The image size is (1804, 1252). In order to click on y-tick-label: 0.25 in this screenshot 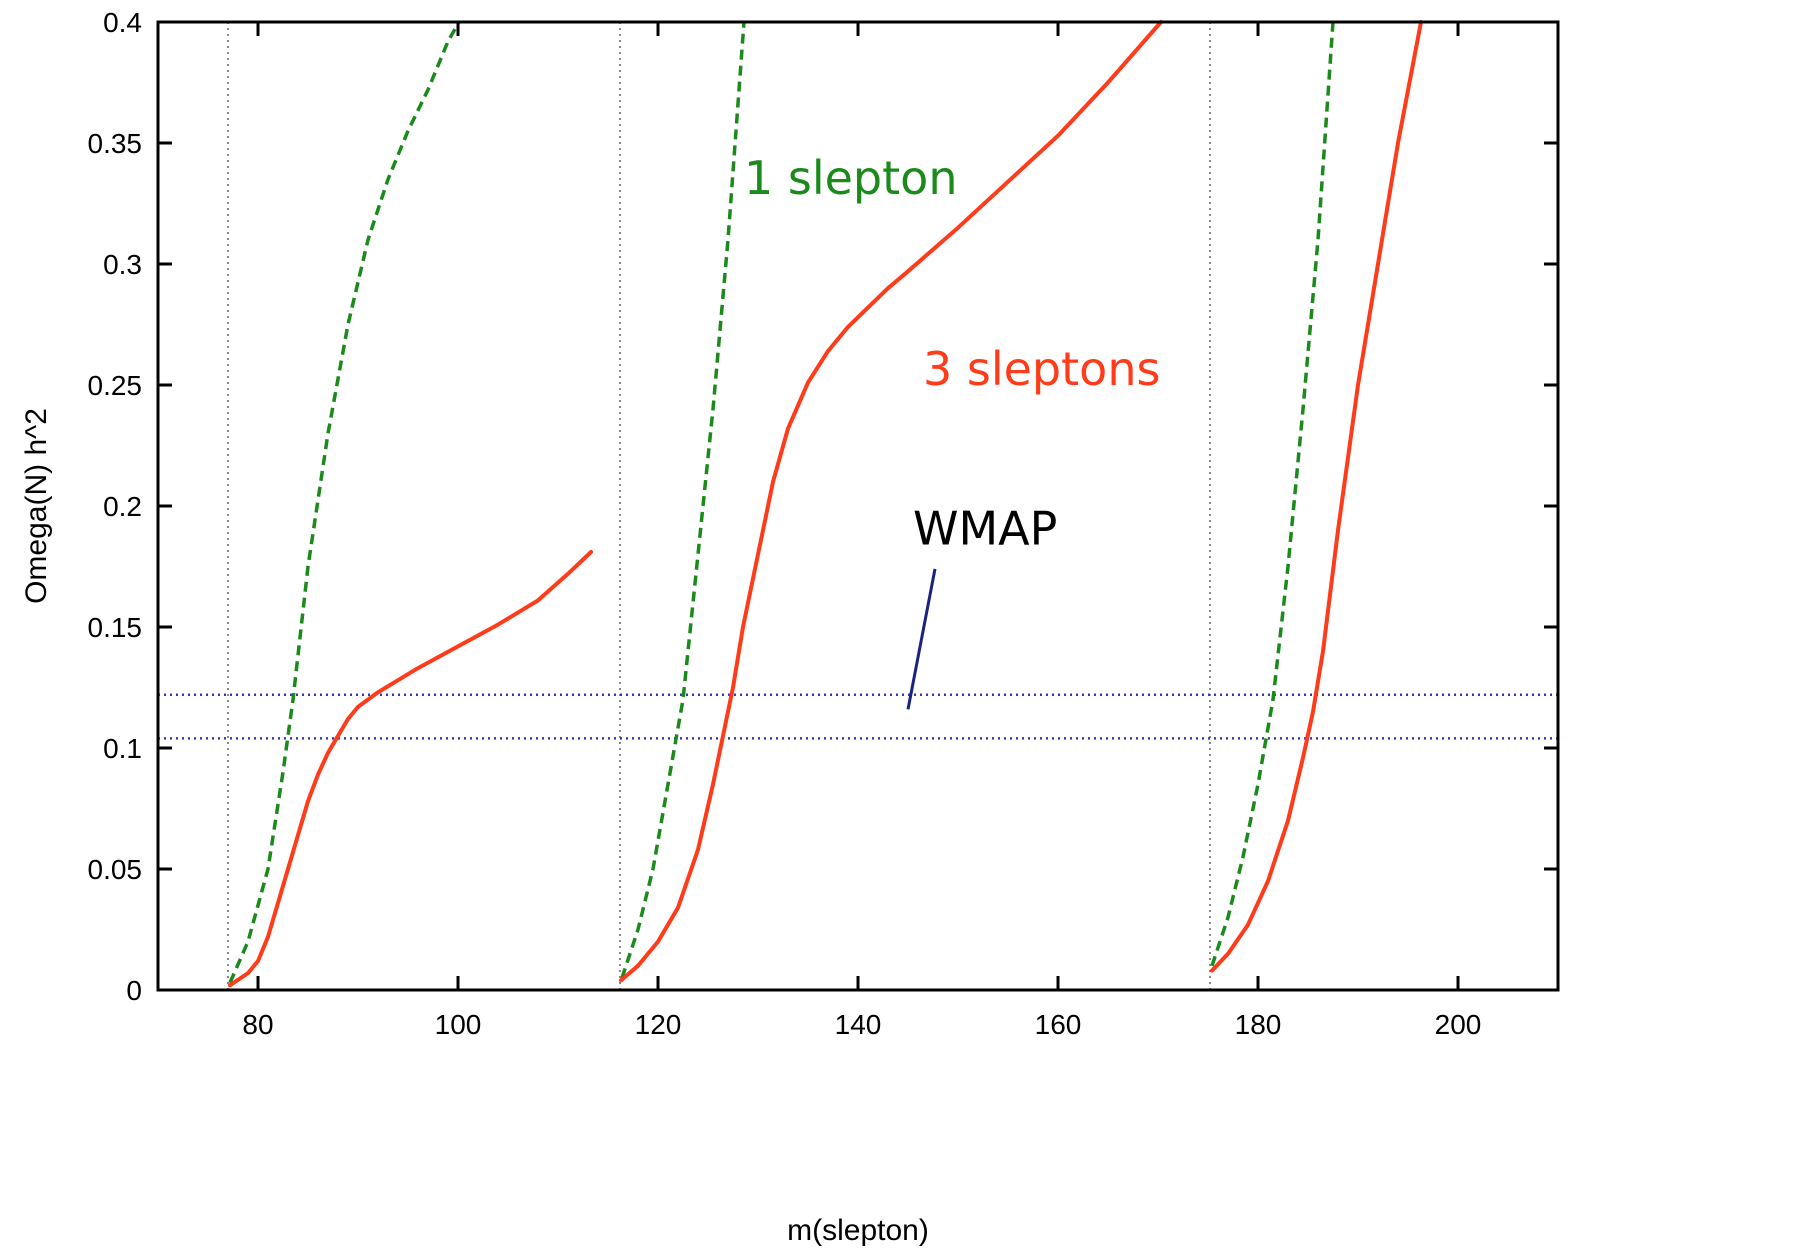, I will do `click(115, 385)`.